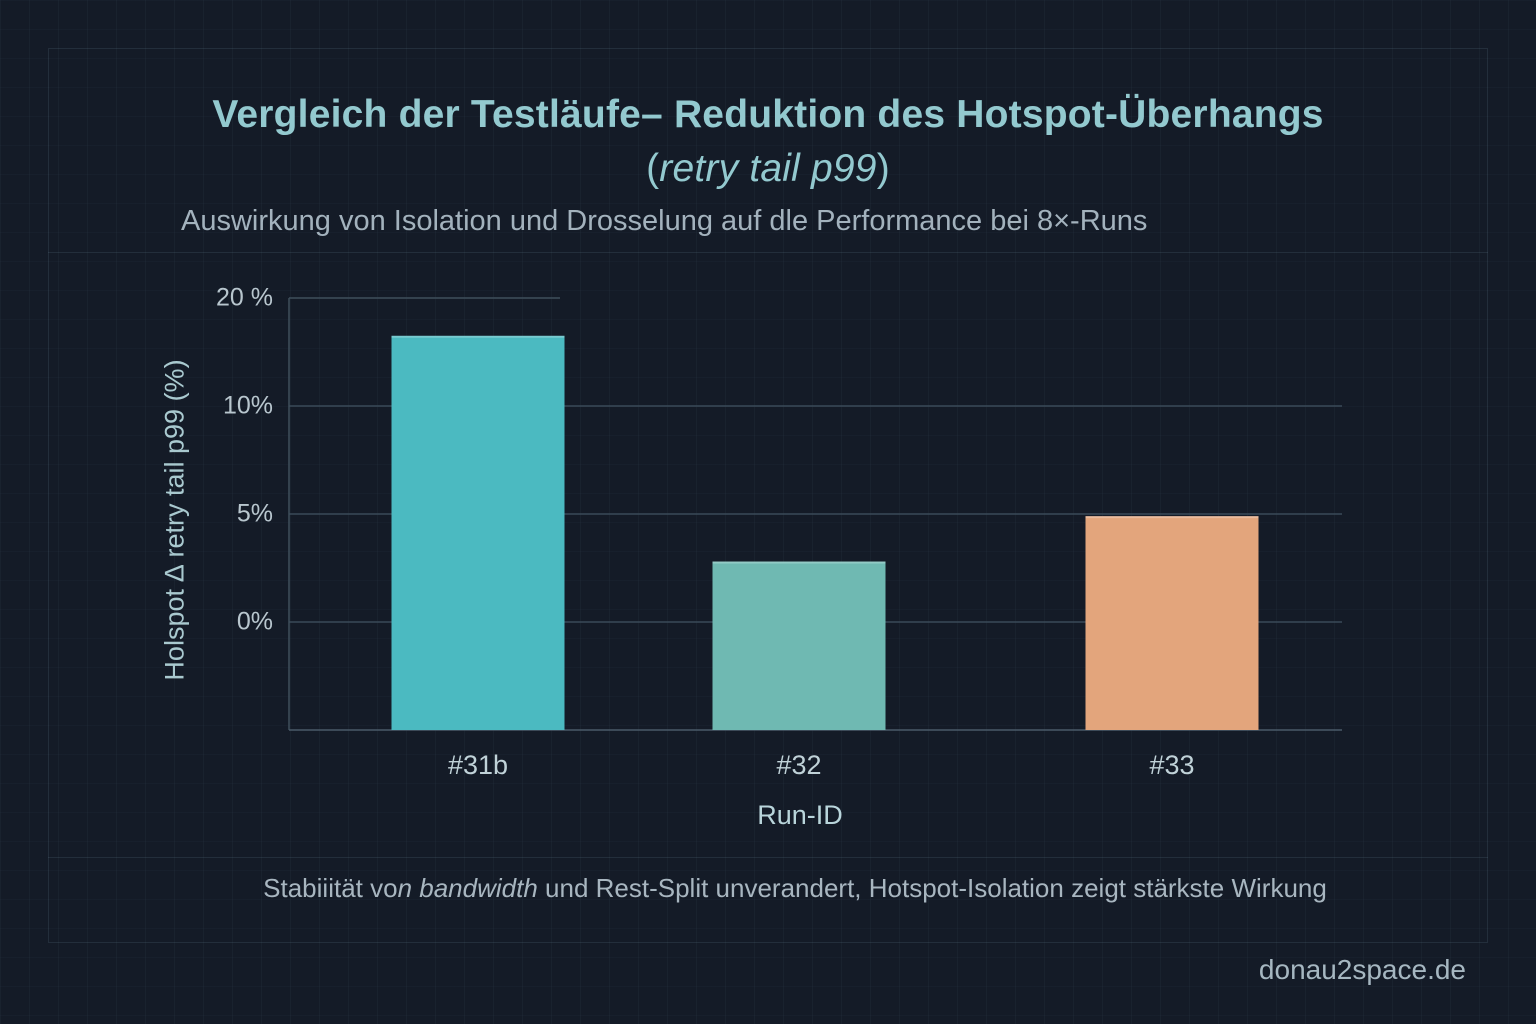 The width and height of the screenshot is (1536, 1024). I want to click on title-metric: retry tail p99, so click(768, 168).